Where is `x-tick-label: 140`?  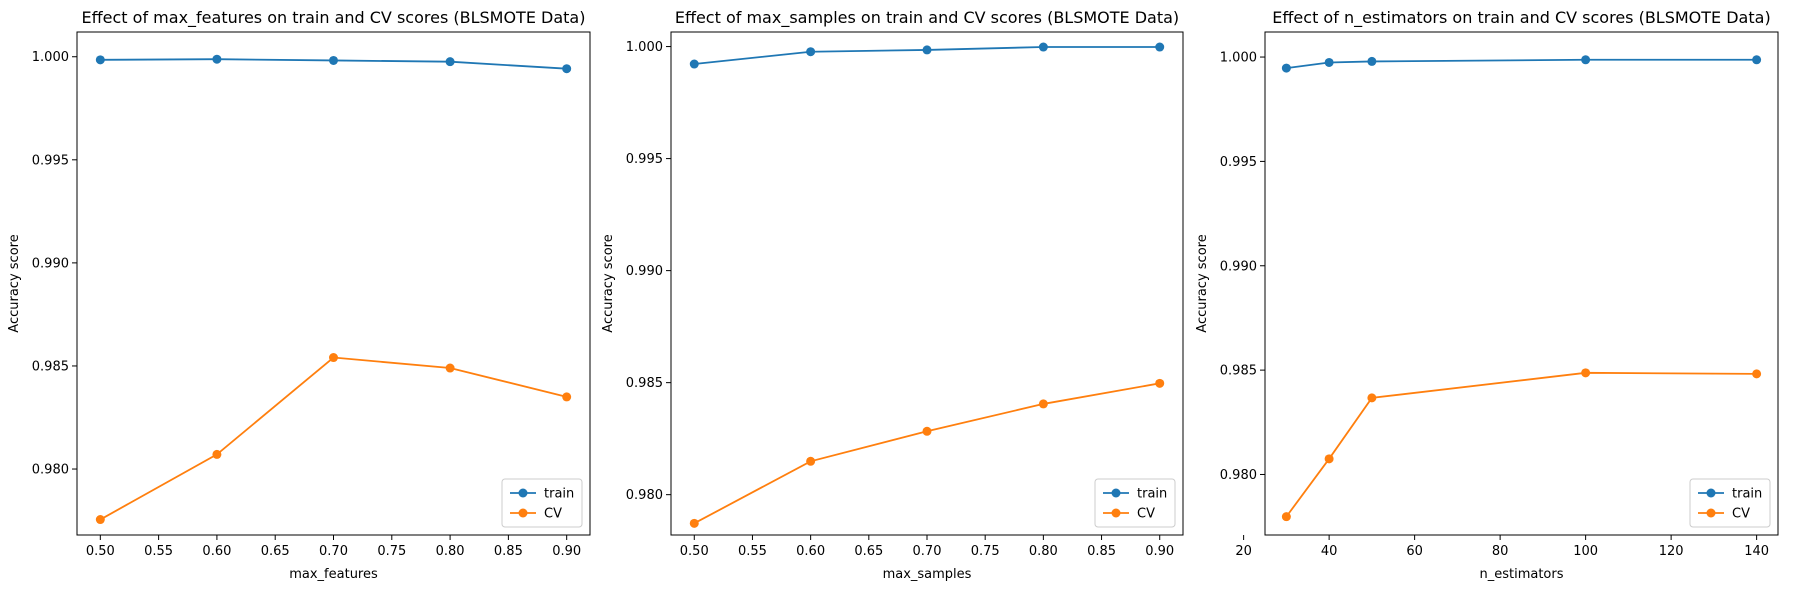 x-tick-label: 140 is located at coordinates (1756, 551).